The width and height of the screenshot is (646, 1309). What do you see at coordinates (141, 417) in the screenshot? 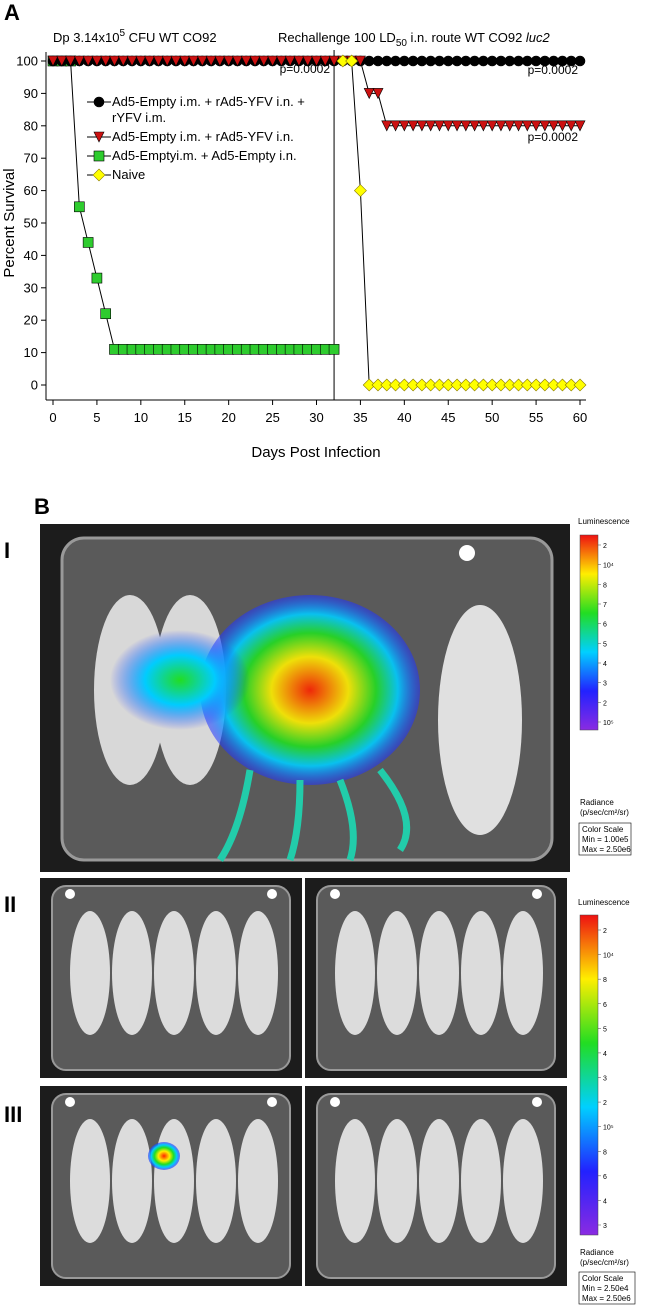
I see `x-tick-label: 10` at bounding box center [141, 417].